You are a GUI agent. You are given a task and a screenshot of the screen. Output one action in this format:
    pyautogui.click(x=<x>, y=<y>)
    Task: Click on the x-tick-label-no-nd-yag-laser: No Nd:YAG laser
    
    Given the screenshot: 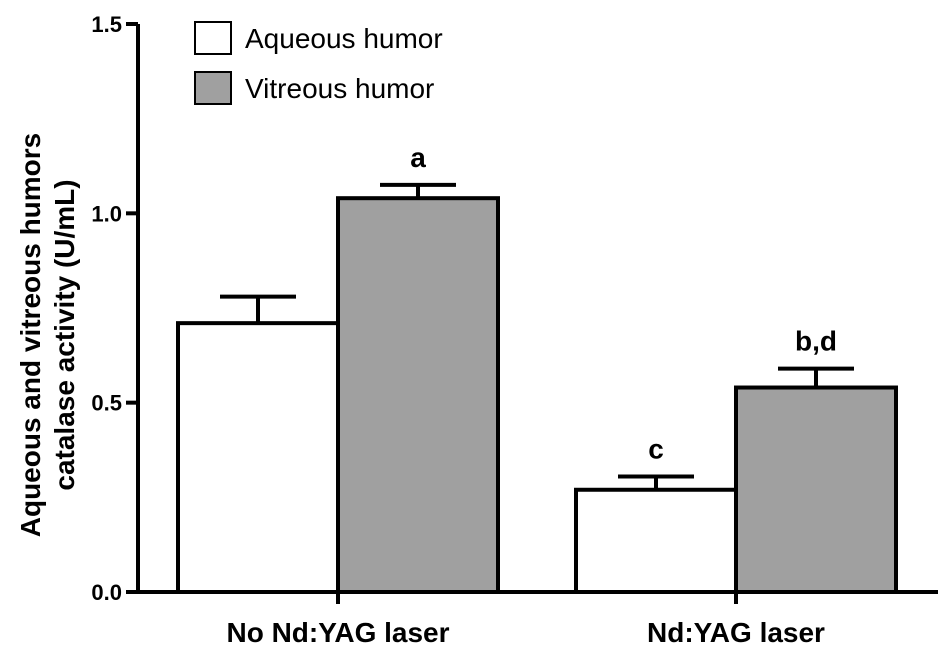 What is the action you would take?
    pyautogui.click(x=337, y=632)
    